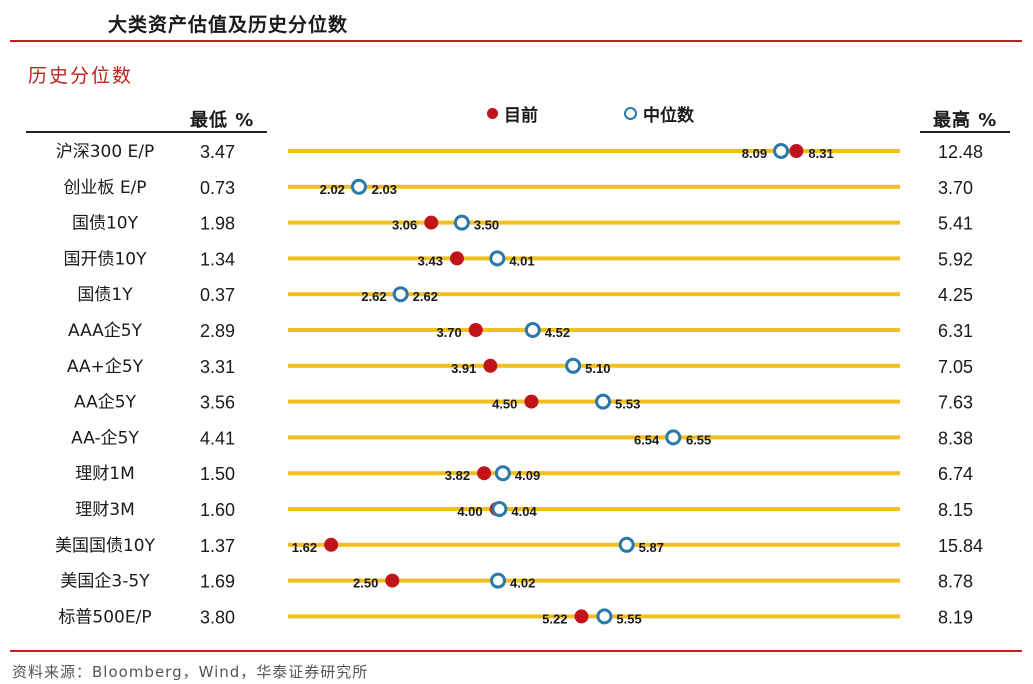 This screenshot has width=1033, height=684. I want to click on low-value: 3.56, so click(217, 403).